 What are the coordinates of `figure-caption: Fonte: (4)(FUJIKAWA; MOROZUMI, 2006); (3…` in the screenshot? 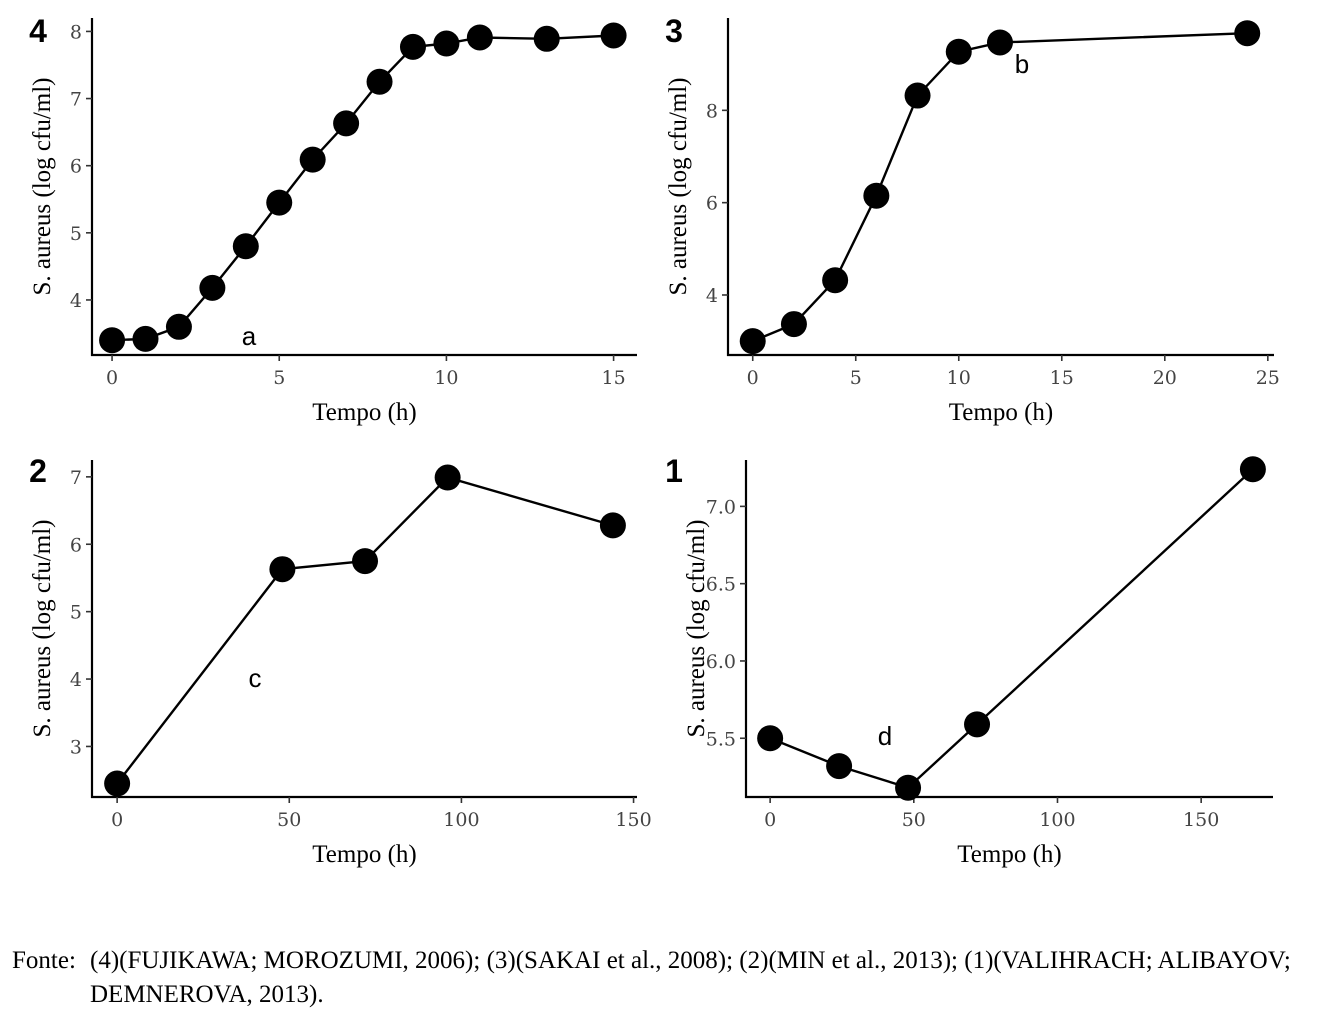 It's located at (662, 978).